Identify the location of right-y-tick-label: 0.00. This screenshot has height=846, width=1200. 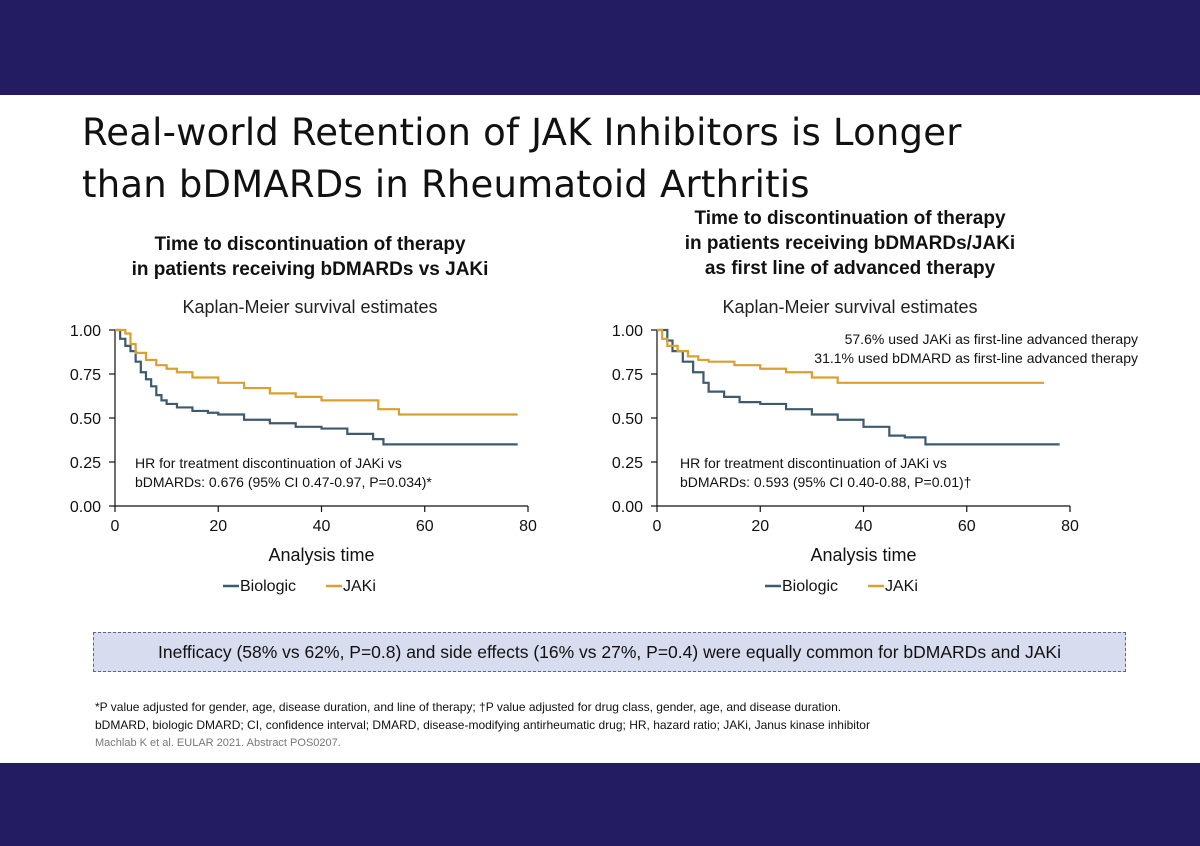
(627, 507).